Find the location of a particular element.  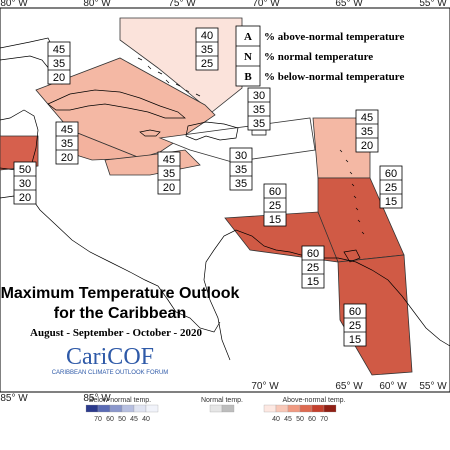

key-letter-b: B is located at coordinates (248, 77).